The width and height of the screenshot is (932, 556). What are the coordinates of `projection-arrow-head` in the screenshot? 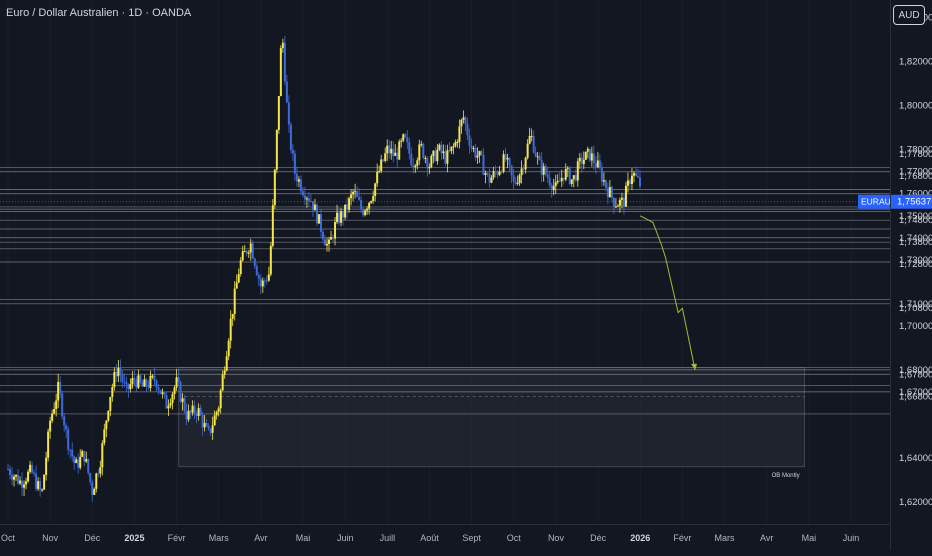 It's located at (694, 366).